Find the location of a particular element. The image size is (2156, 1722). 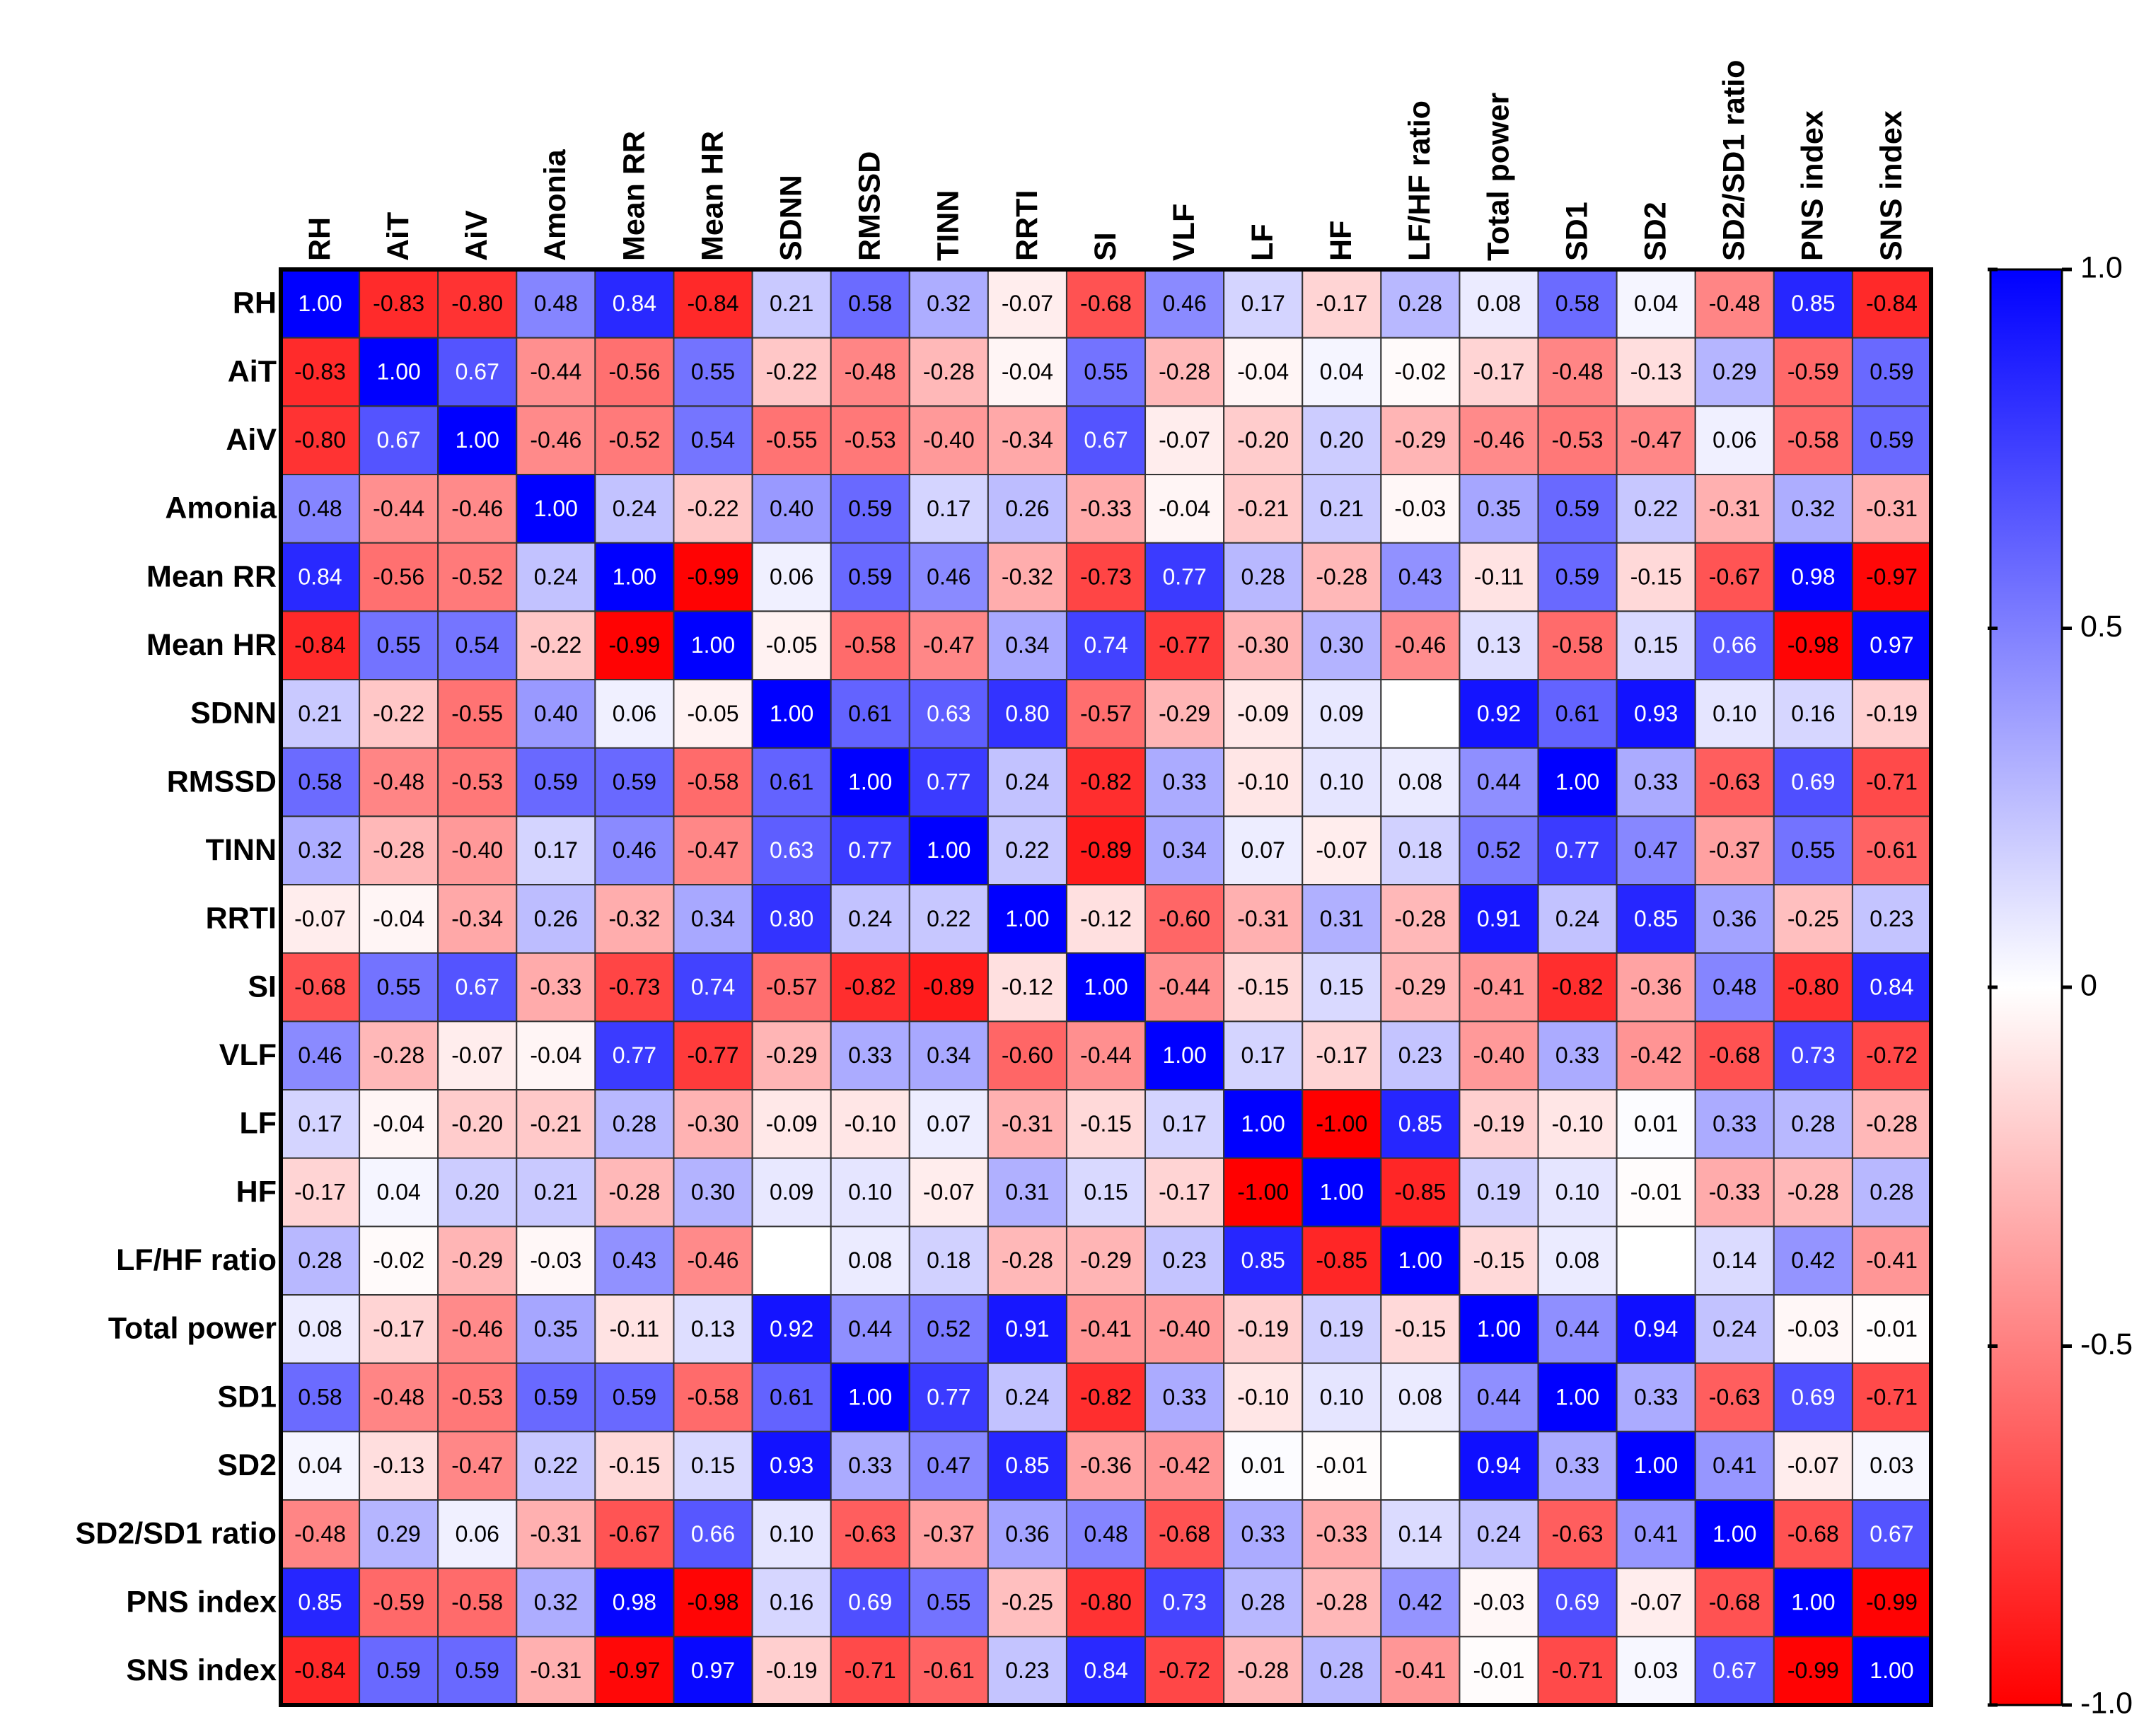

cell-label: 0.08 is located at coordinates (1420, 781).